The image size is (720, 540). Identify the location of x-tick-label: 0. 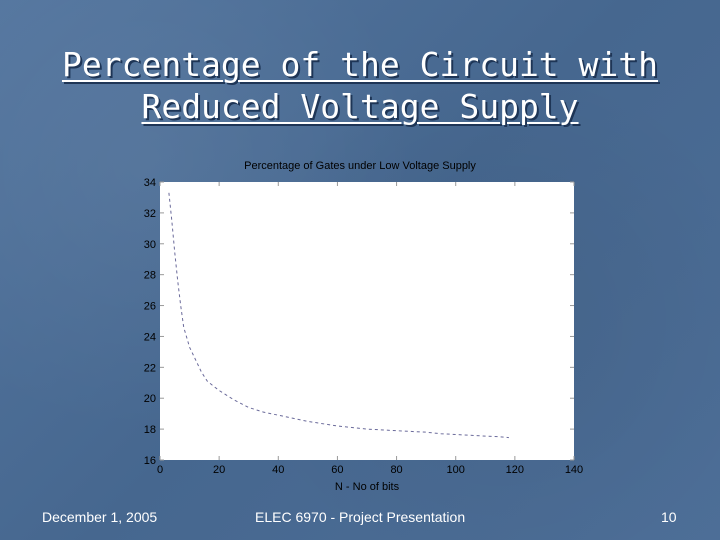
(160, 470).